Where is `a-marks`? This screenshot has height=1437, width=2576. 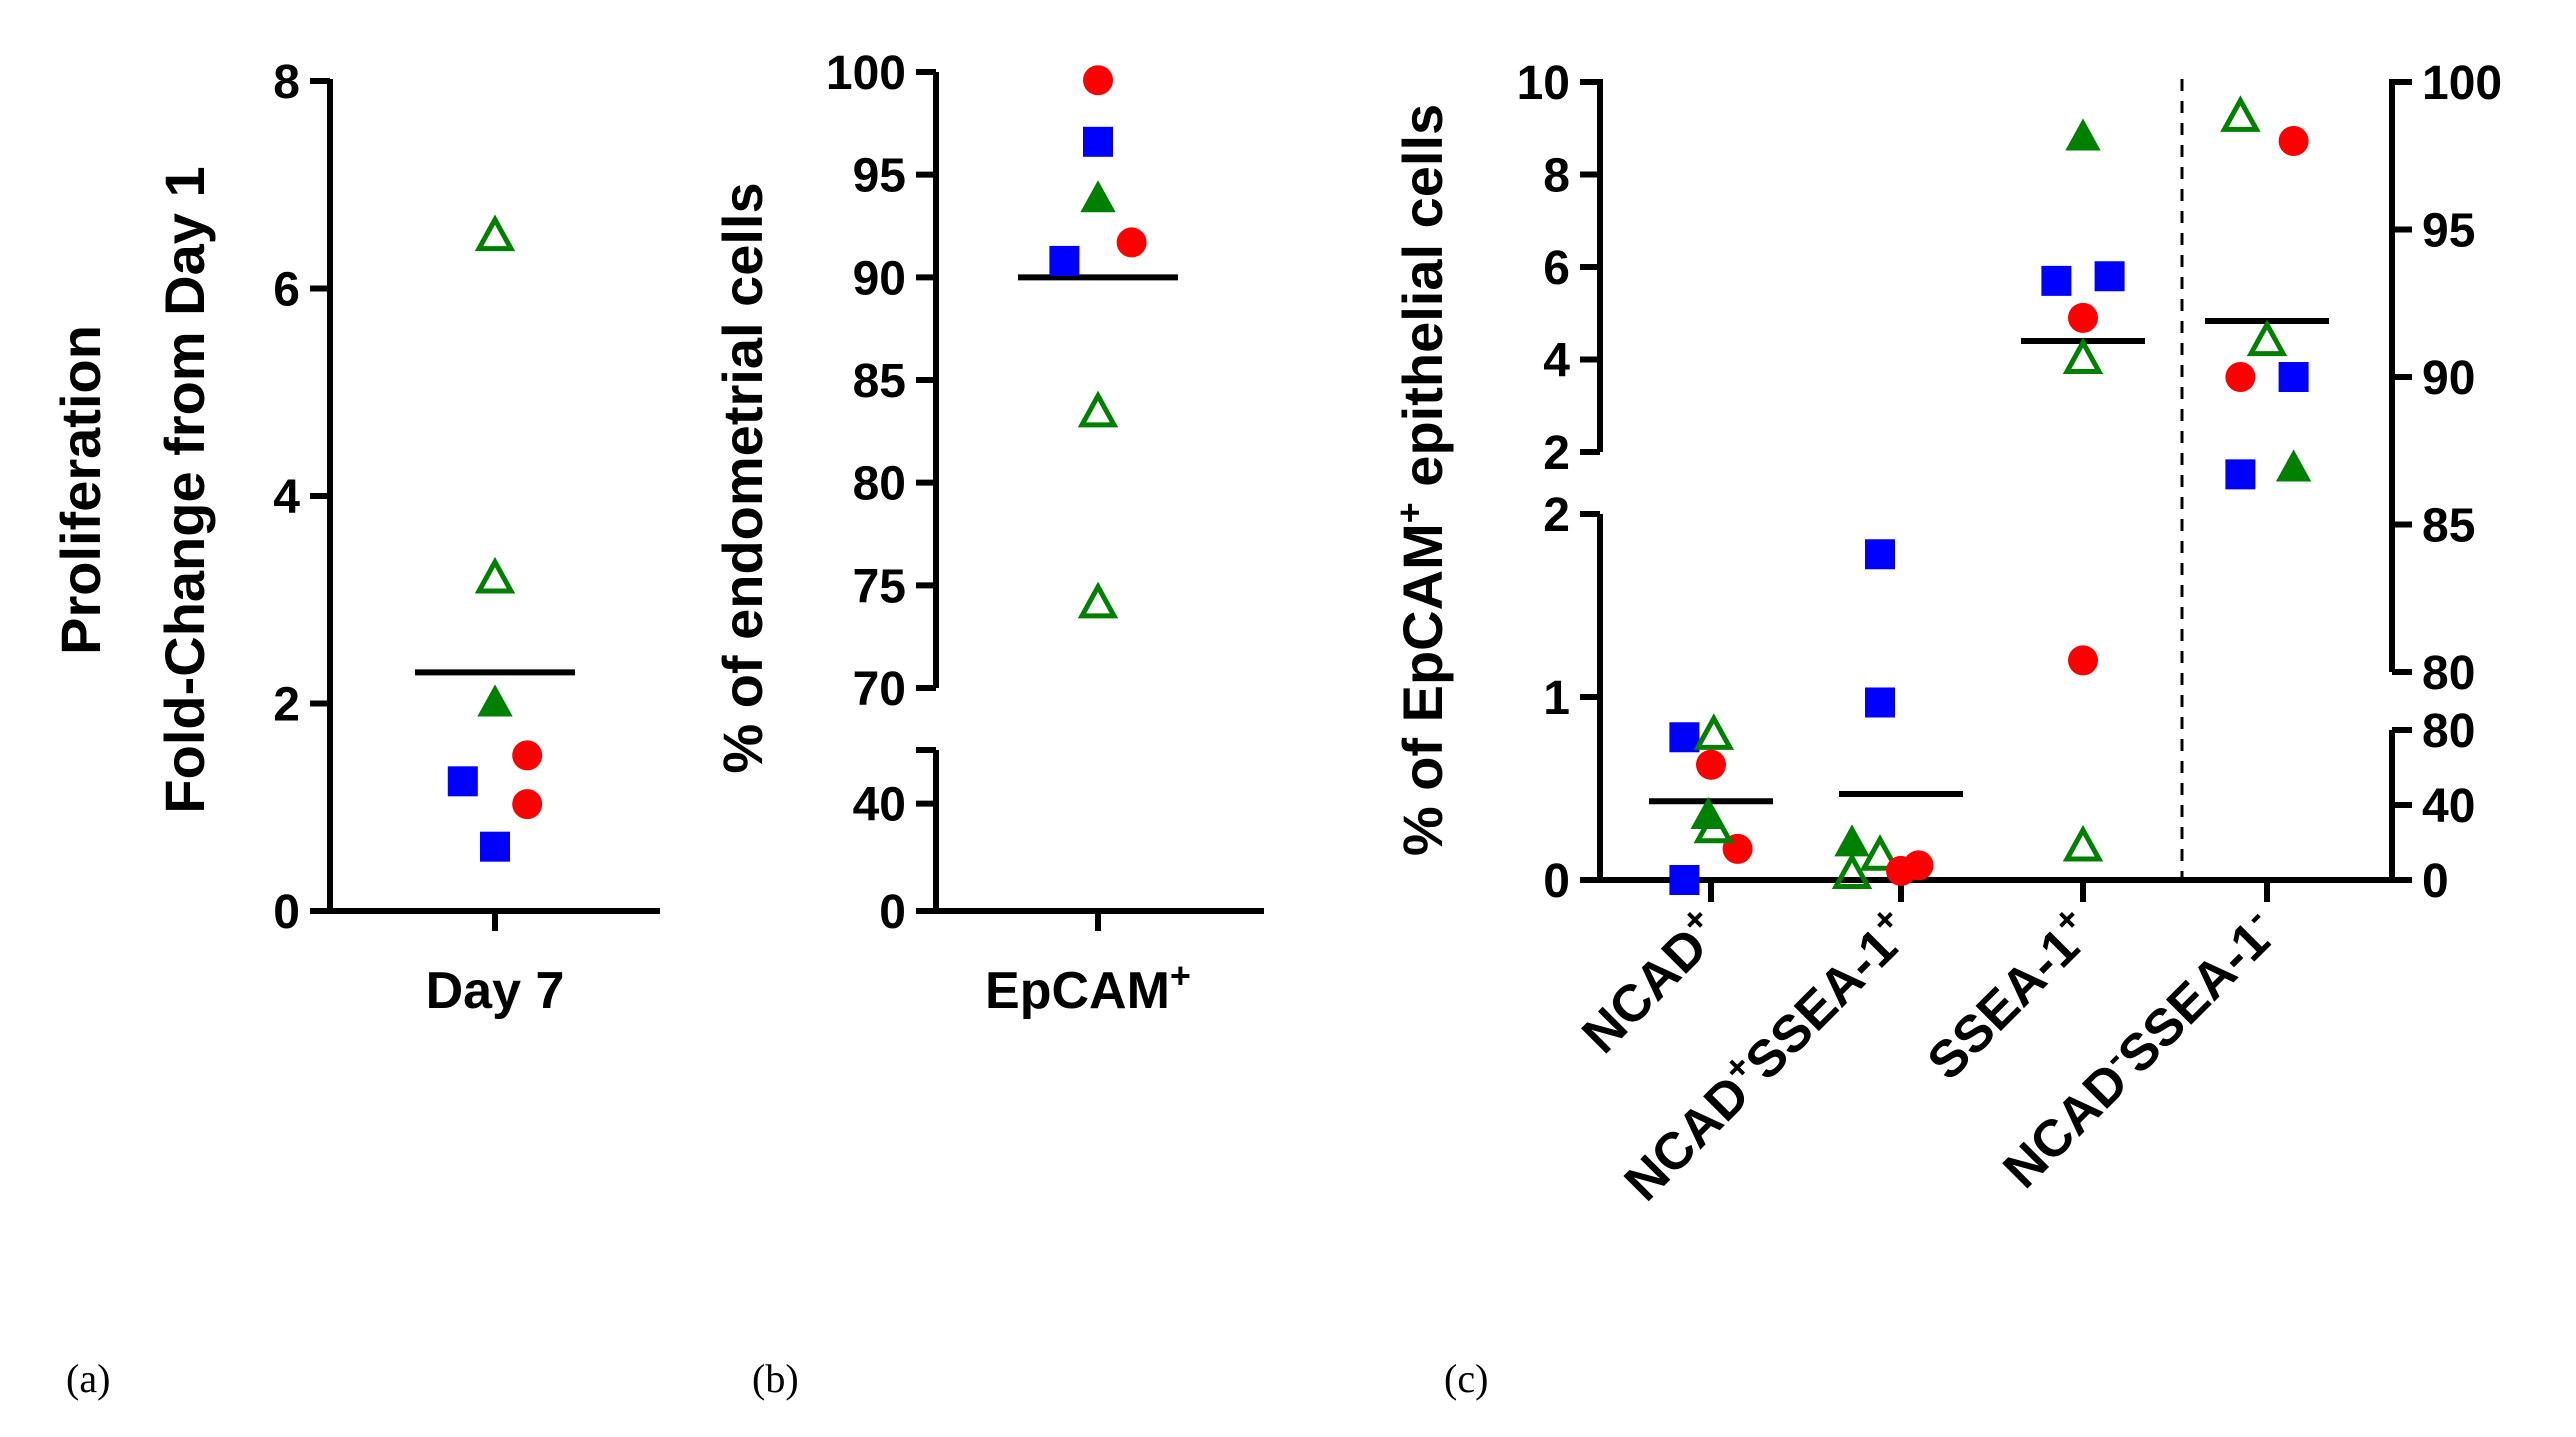
a-marks is located at coordinates (495, 538).